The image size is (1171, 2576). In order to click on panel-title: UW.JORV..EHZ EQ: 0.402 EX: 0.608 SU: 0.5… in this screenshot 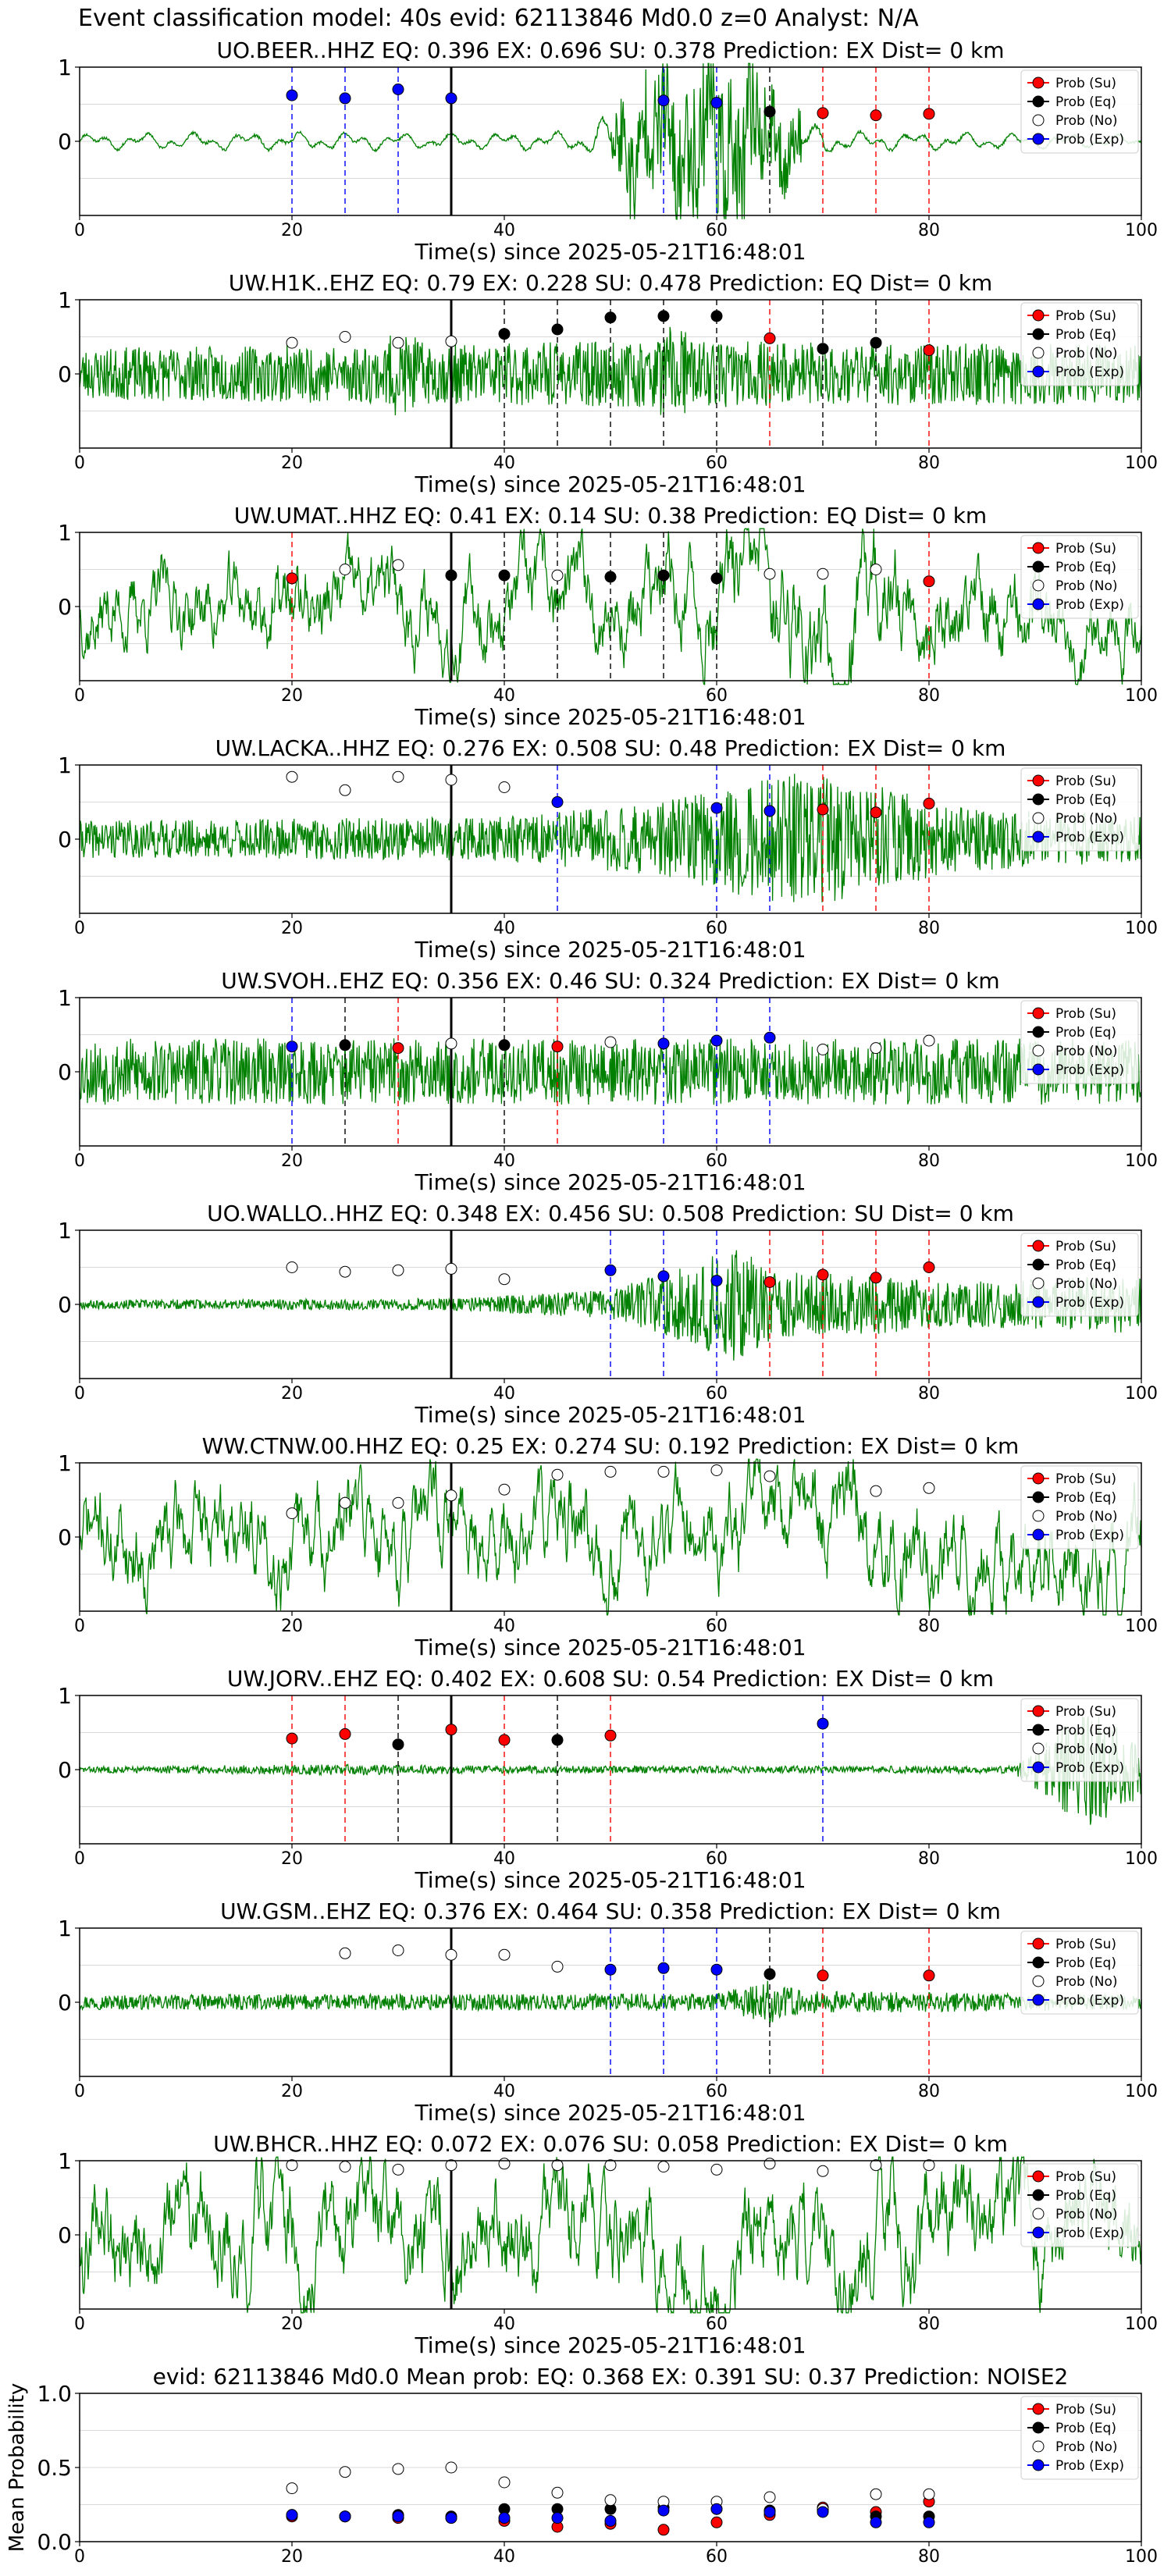, I will do `click(610, 1679)`.